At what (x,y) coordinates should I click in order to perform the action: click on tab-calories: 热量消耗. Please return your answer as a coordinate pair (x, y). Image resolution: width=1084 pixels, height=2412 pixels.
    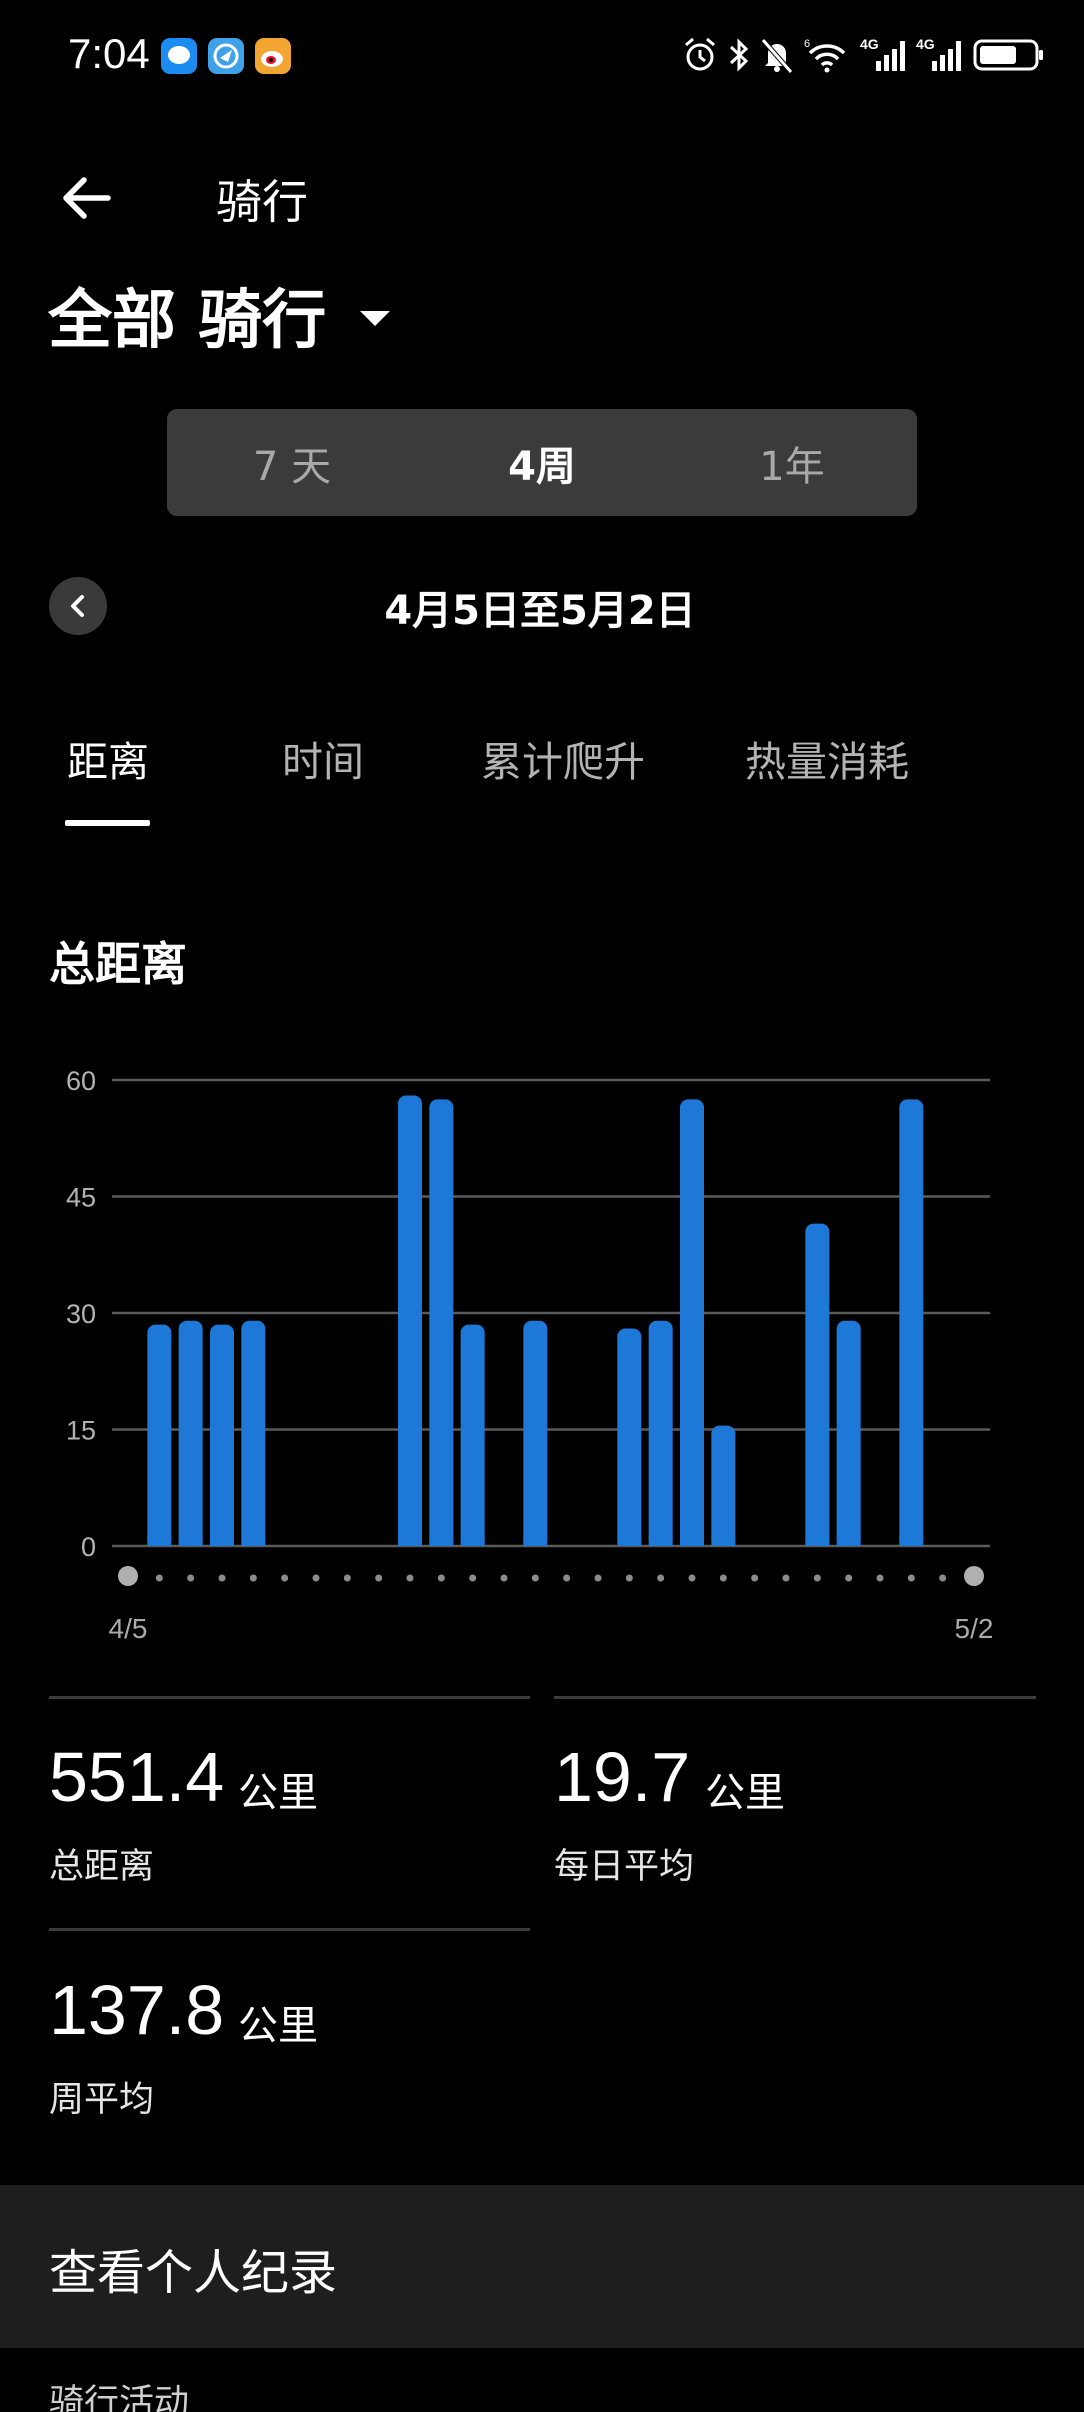
    Looking at the image, I should click on (827, 762).